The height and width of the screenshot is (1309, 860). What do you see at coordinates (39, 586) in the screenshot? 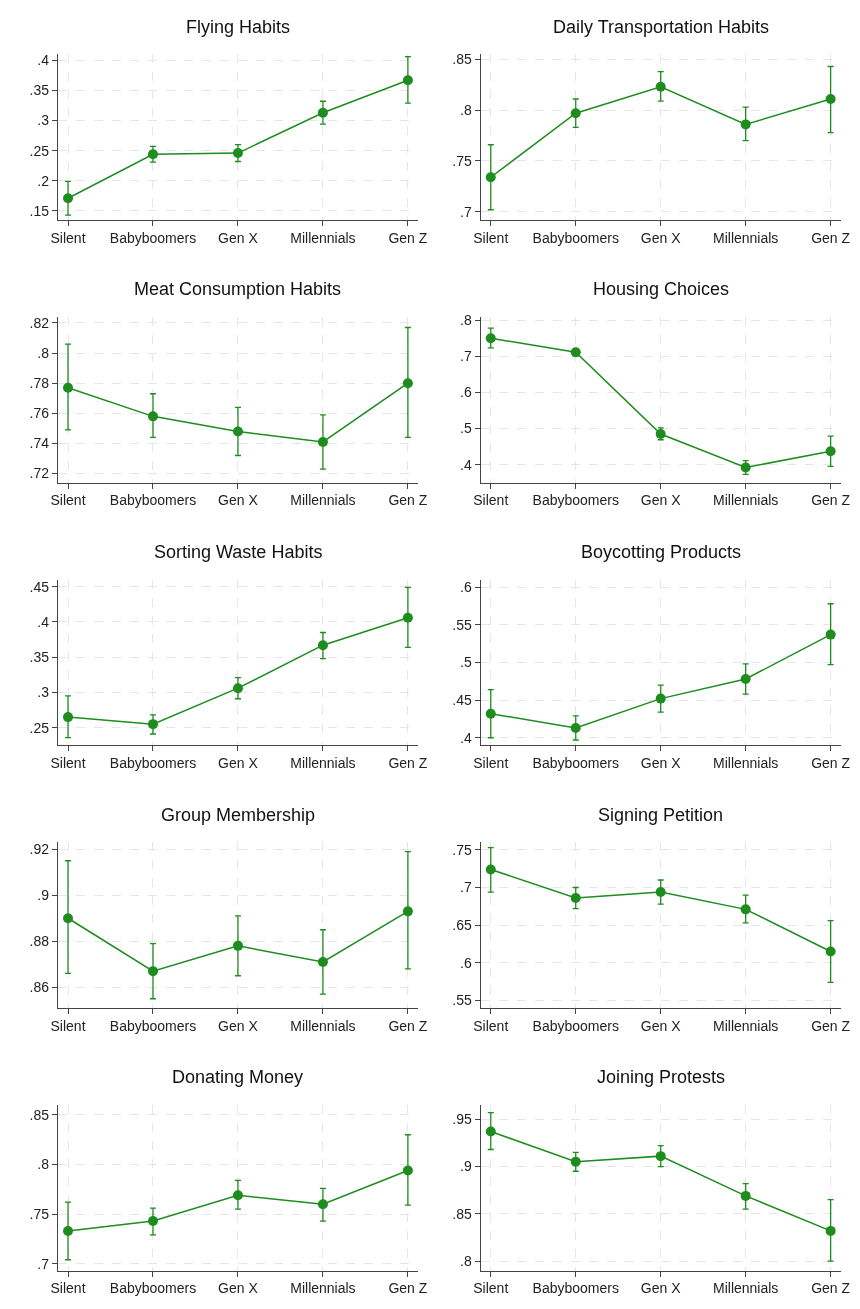
I see `y-tick-label: .45` at bounding box center [39, 586].